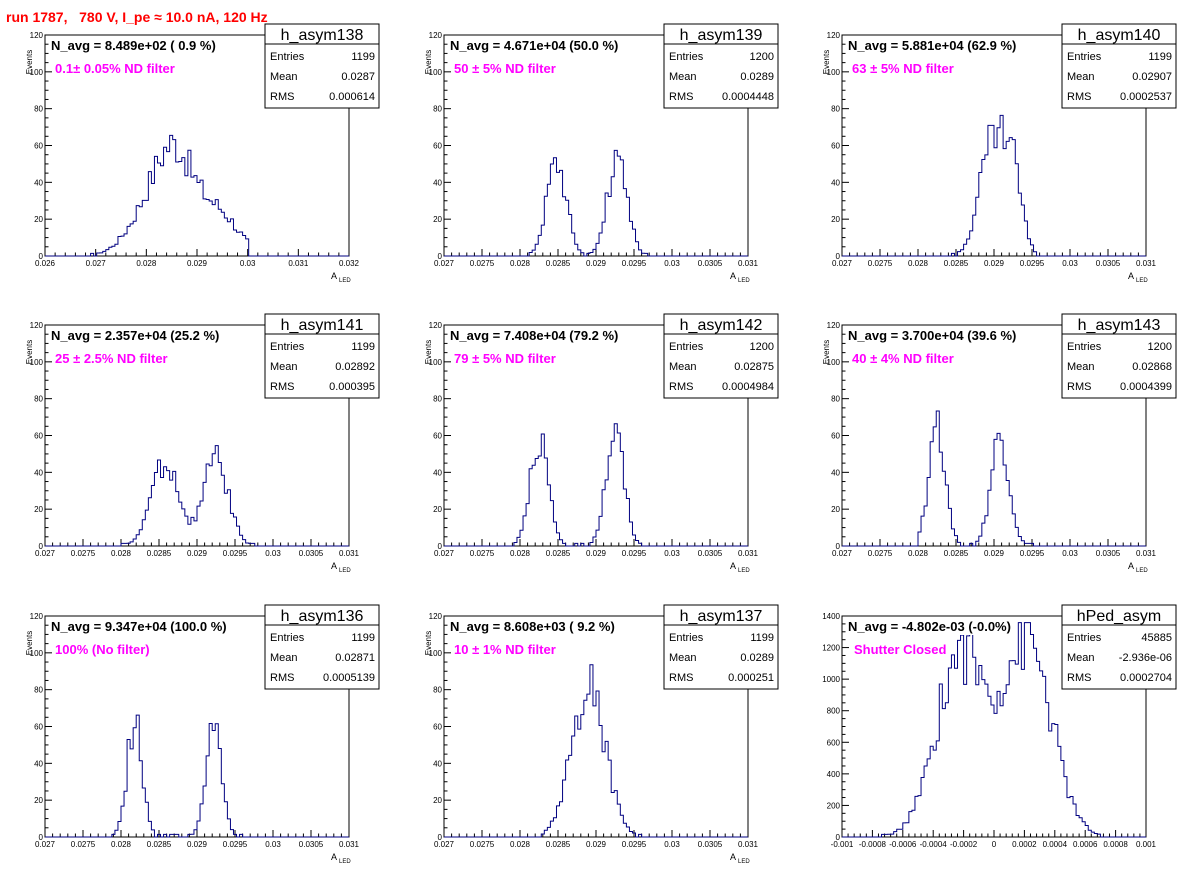  I want to click on navg-label: N_avg = 9.347e+04 (100.0 %), so click(139, 626).